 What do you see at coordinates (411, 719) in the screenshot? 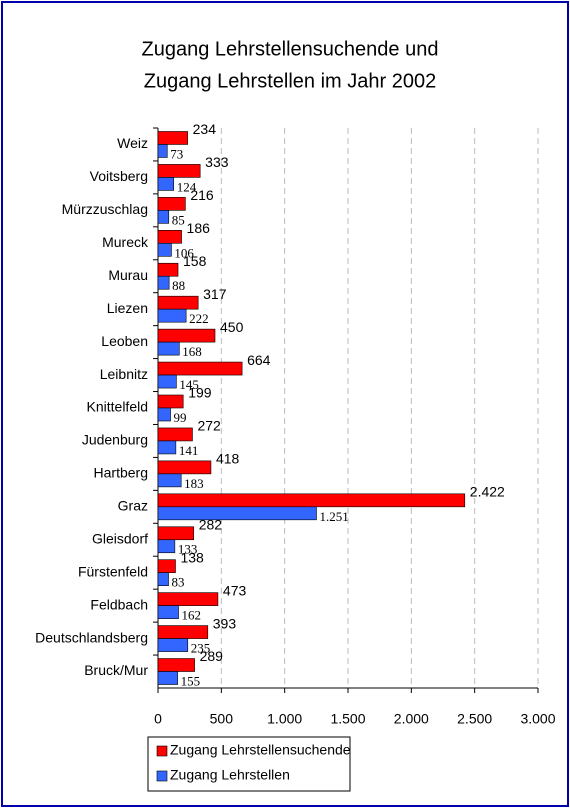
I see `x-tick-label: 2.000` at bounding box center [411, 719].